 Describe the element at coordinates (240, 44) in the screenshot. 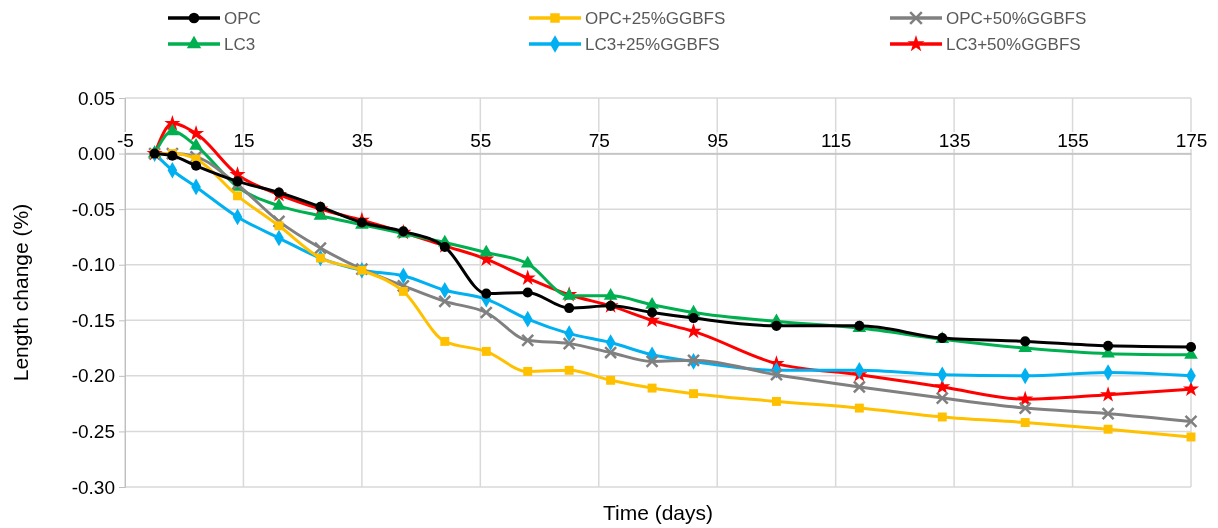

I see `legend-label: LC3` at that location.